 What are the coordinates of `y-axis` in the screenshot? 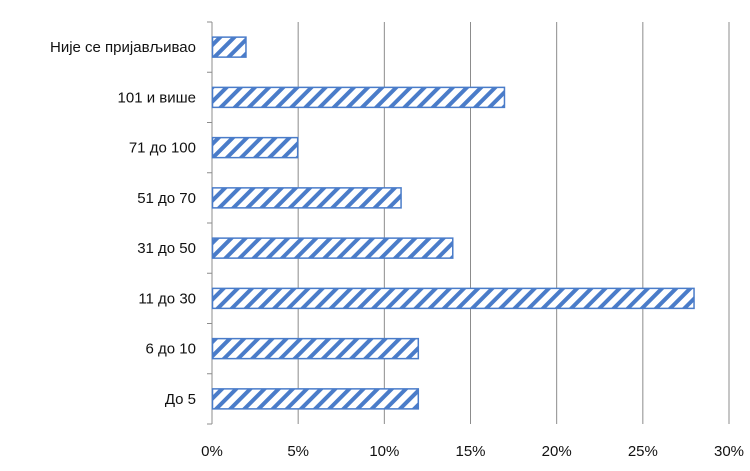 It's located at (210, 223).